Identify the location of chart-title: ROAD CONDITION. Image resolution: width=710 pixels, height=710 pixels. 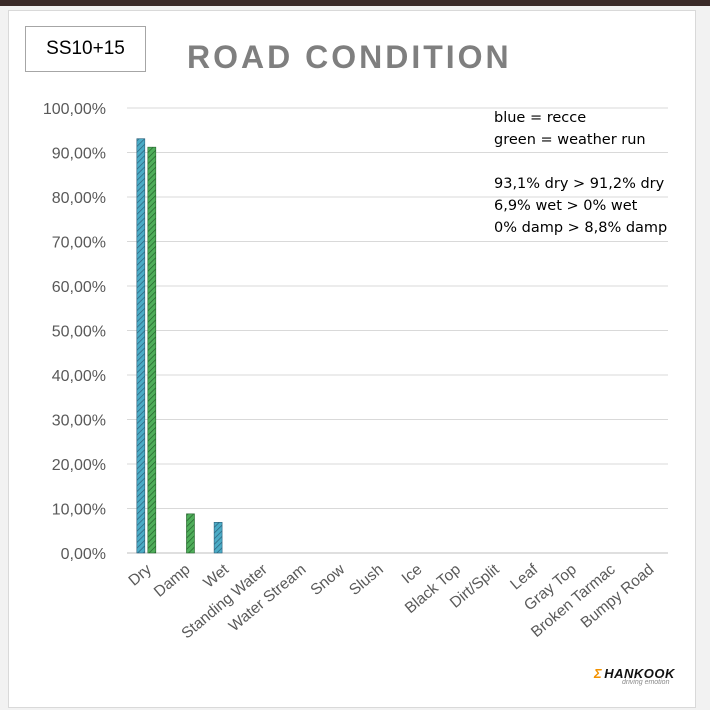
(349, 57).